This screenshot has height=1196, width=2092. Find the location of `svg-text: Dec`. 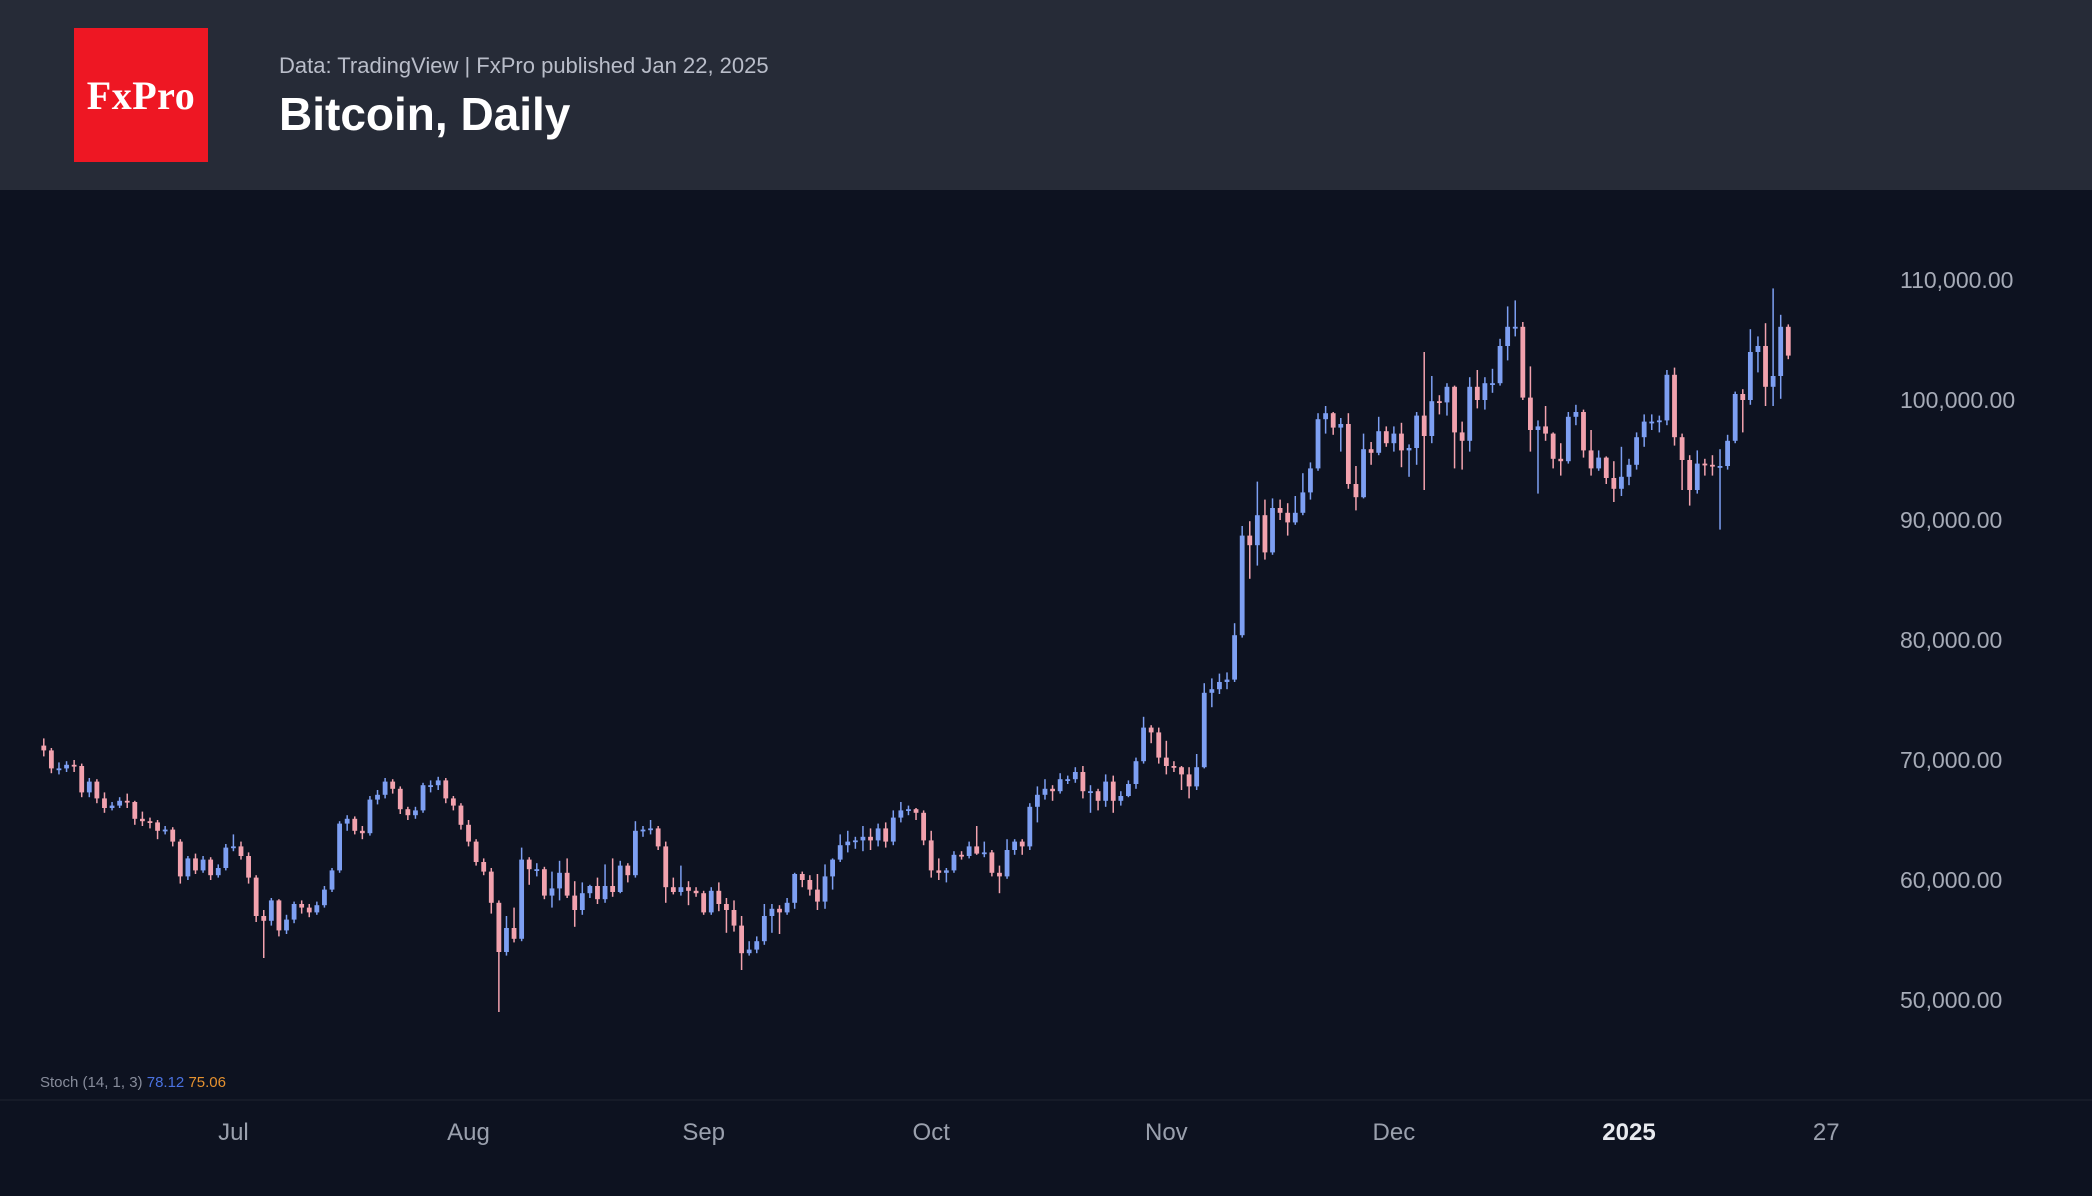

svg-text: Dec is located at coordinates (1394, 1132).